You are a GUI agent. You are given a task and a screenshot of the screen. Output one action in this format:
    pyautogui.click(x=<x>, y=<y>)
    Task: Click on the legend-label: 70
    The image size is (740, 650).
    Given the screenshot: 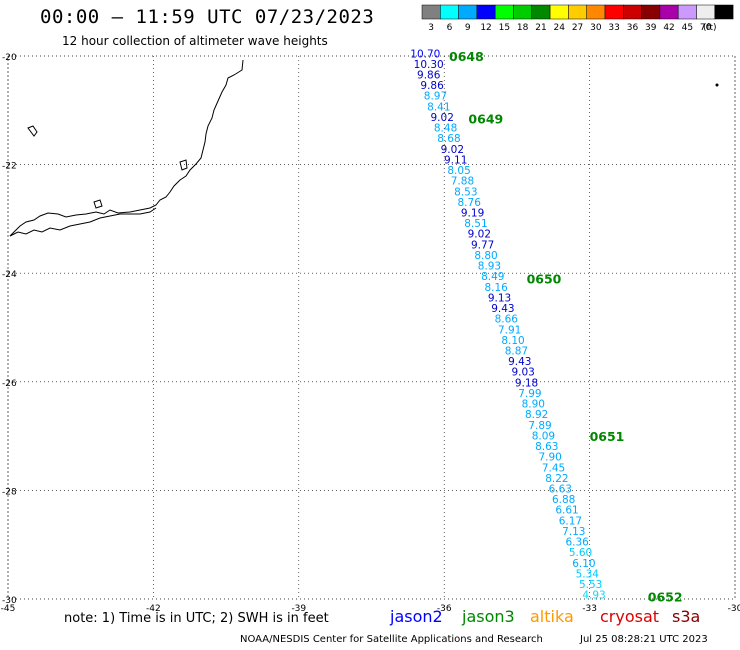 What is the action you would take?
    pyautogui.click(x=706, y=28)
    